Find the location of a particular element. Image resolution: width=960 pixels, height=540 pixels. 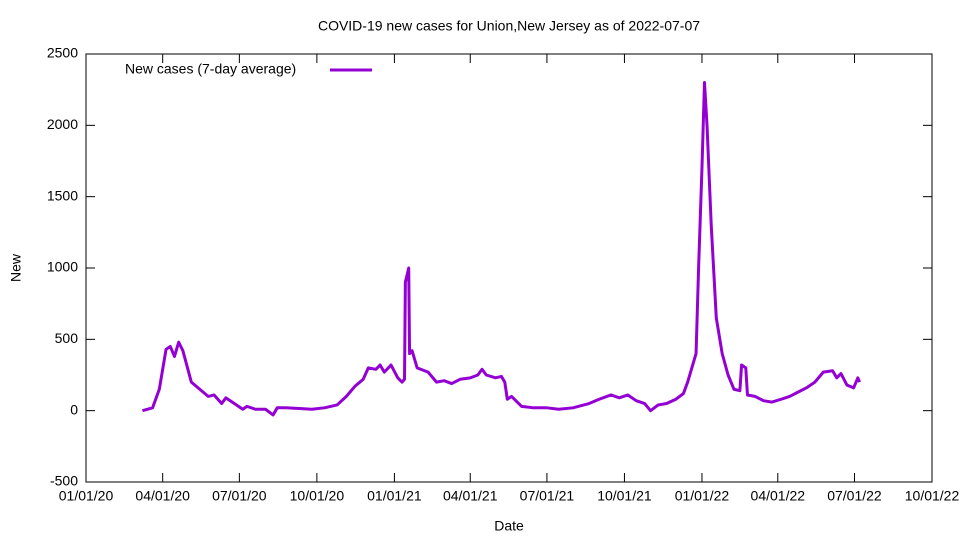

y-tick-label: 0 is located at coordinates (74, 409).